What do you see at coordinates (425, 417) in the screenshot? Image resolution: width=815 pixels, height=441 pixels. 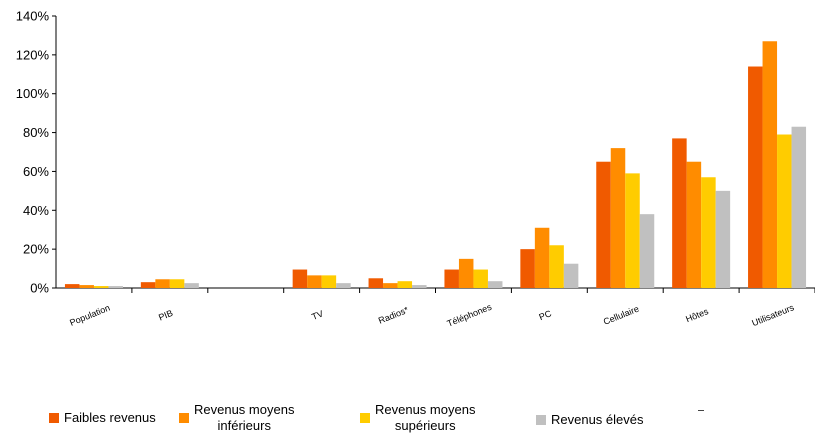 I see `legend-label-revenus-moyens-superieurs: Revenus moyens supérieurs` at bounding box center [425, 417].